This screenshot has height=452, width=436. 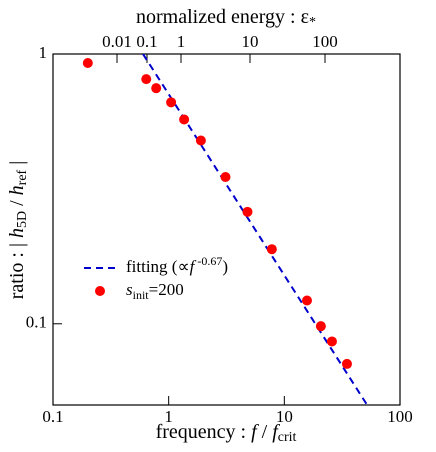 What do you see at coordinates (226, 433) in the screenshot?
I see `x-axis-label: frequency : f / fcrit` at bounding box center [226, 433].